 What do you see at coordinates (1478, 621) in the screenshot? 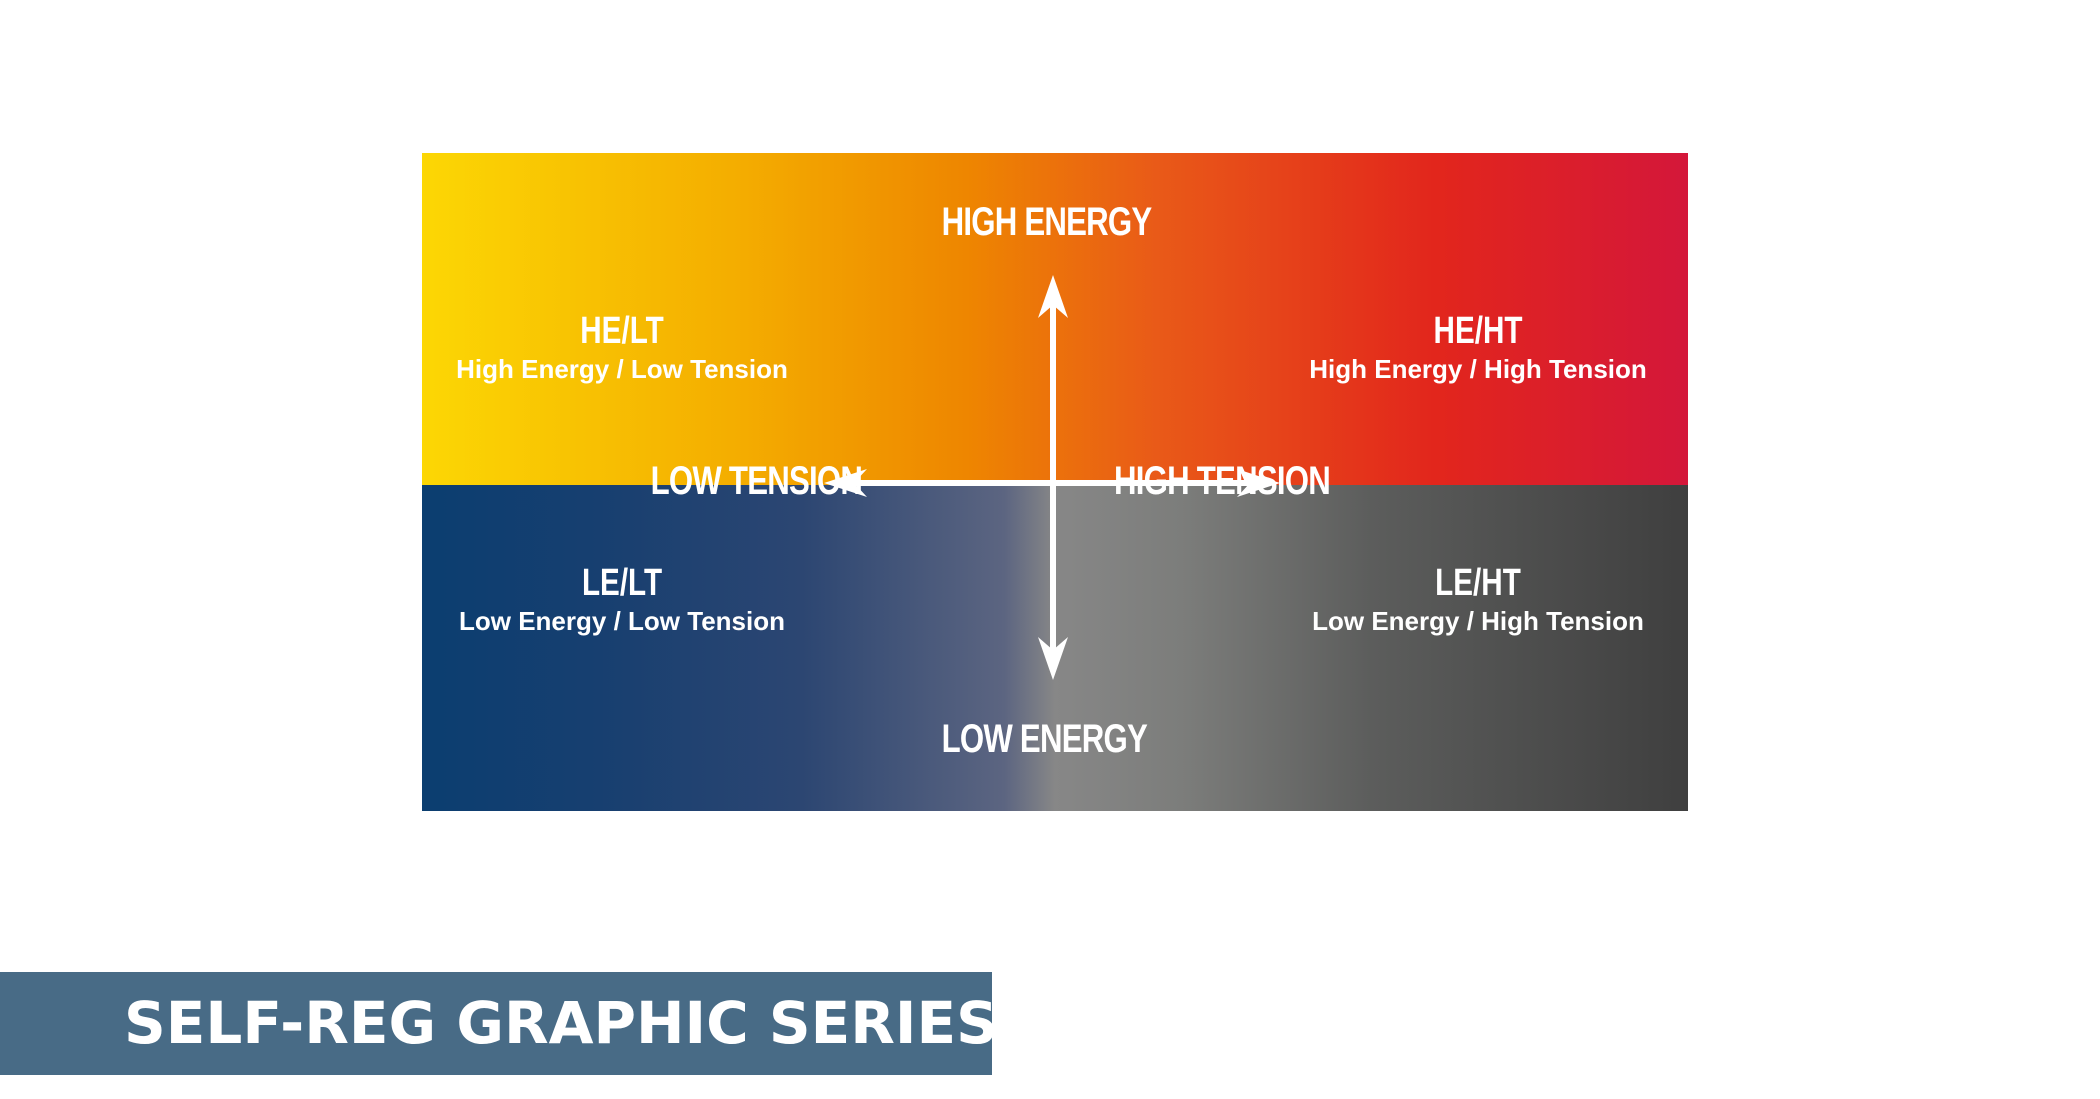
I see `quadrant-desc-le-ht: Low Energy / High Tension` at bounding box center [1478, 621].